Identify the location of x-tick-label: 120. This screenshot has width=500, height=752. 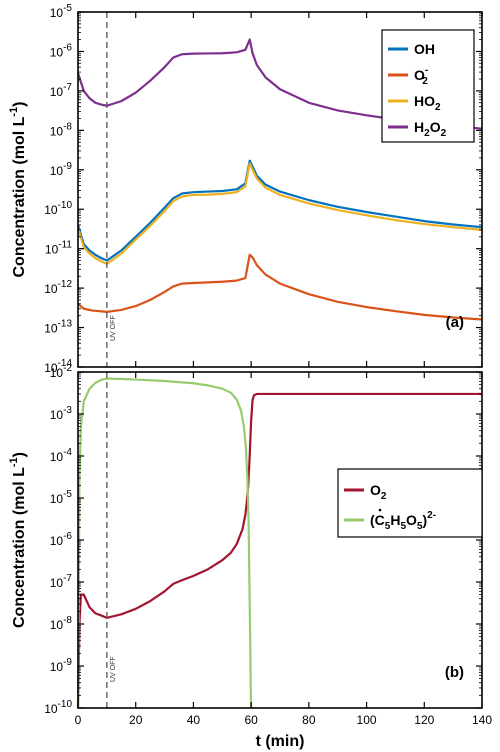
(424, 720).